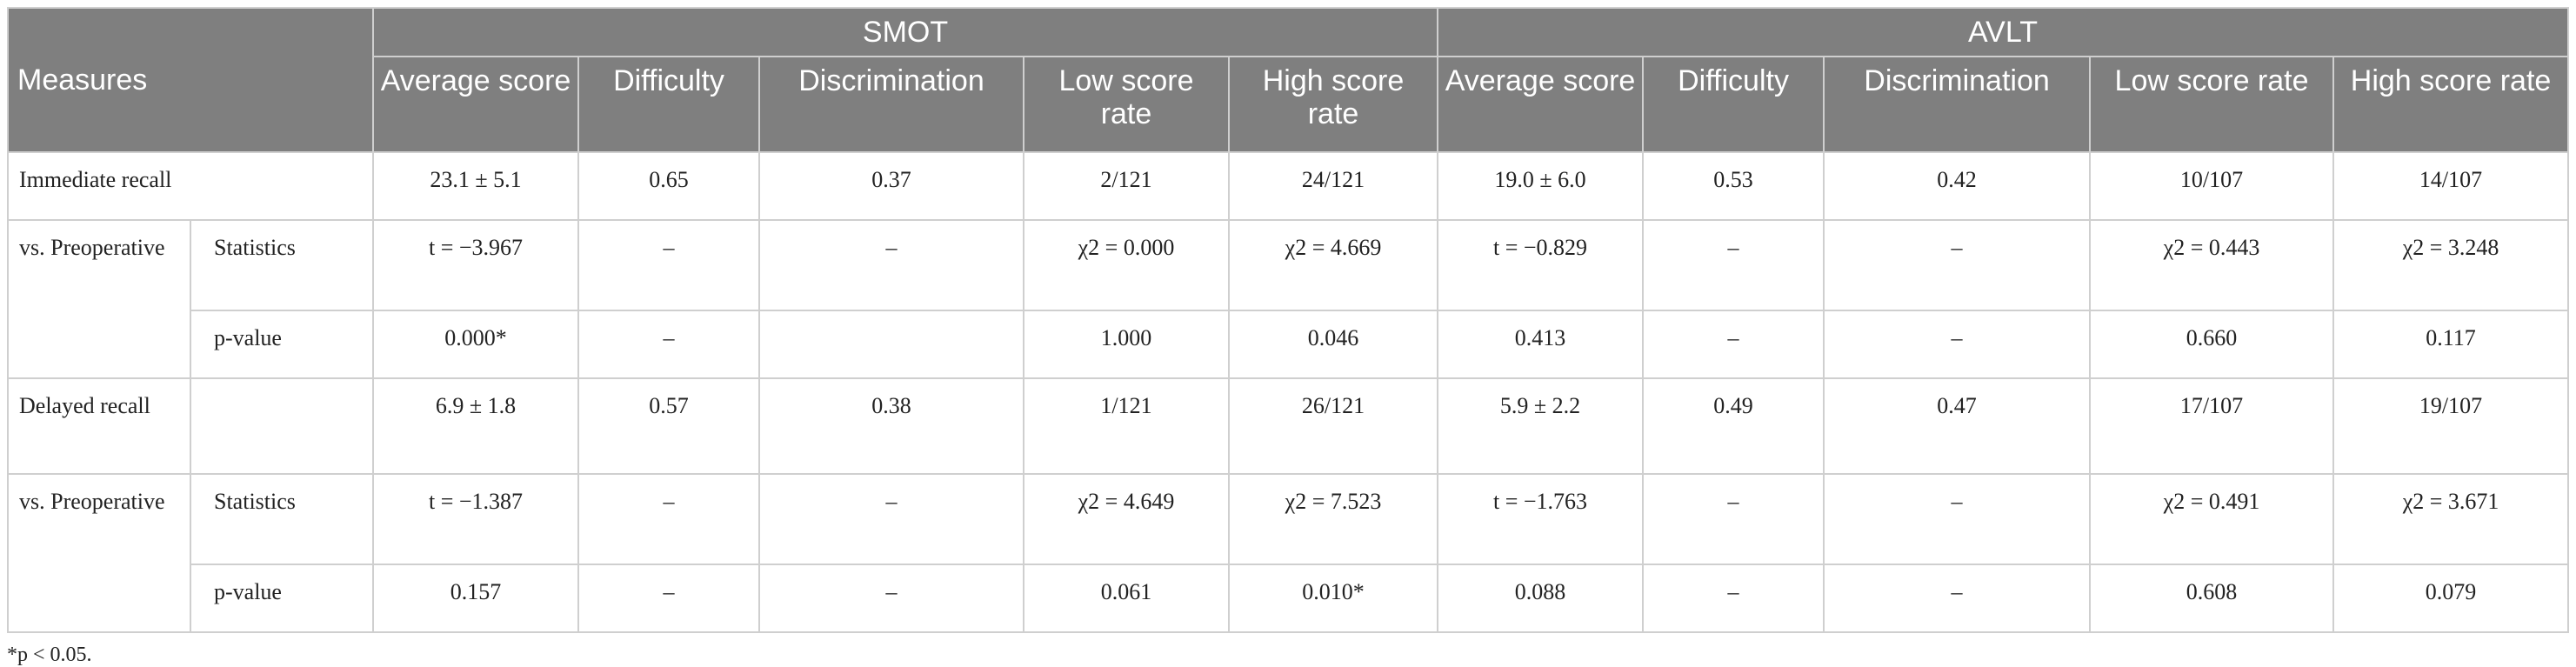  I want to click on header-avlt-average-score: Average score, so click(1541, 104).